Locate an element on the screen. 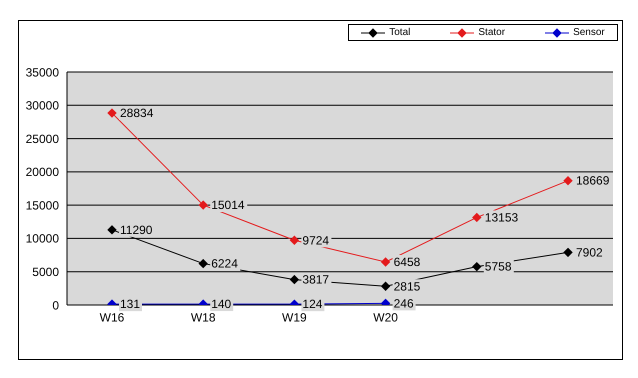 The image size is (638, 378). data-label: 6458 is located at coordinates (407, 262).